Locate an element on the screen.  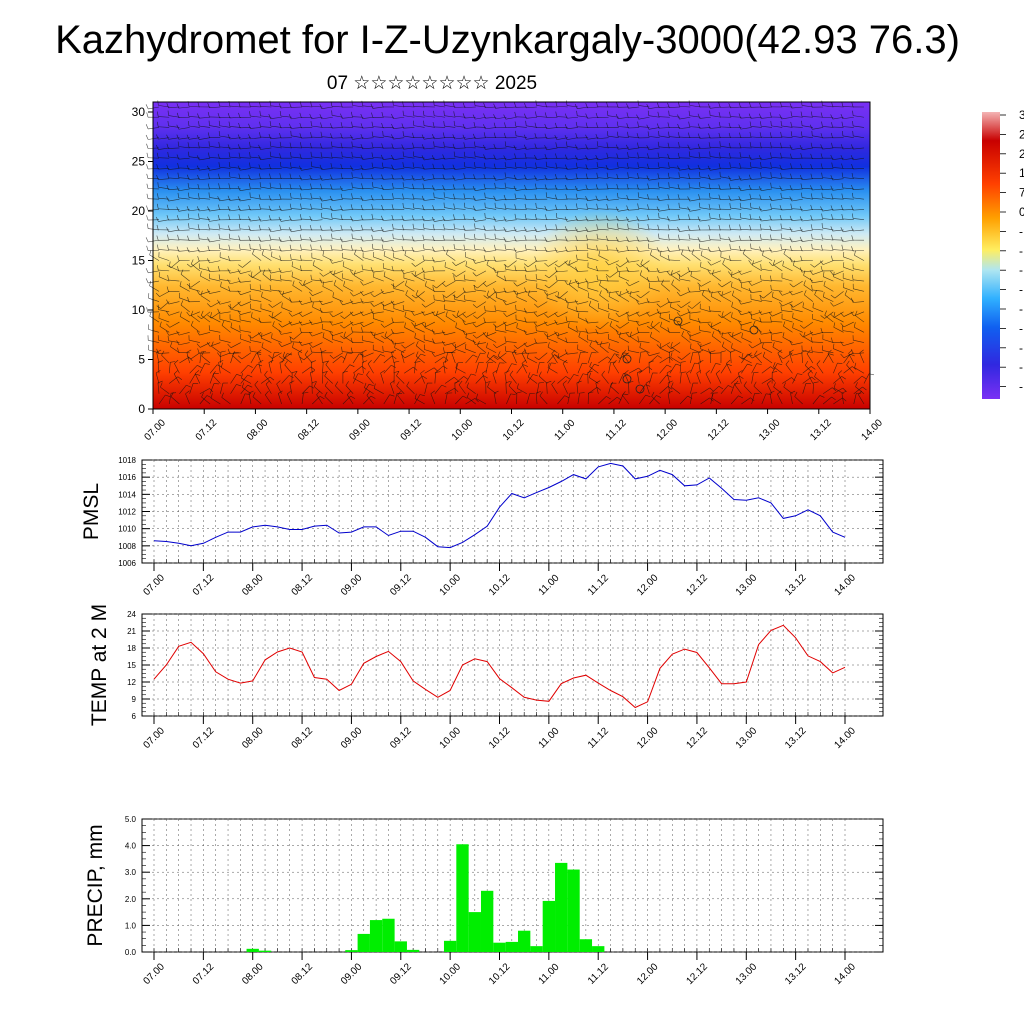
calm-circle is located at coordinates (640, 389).